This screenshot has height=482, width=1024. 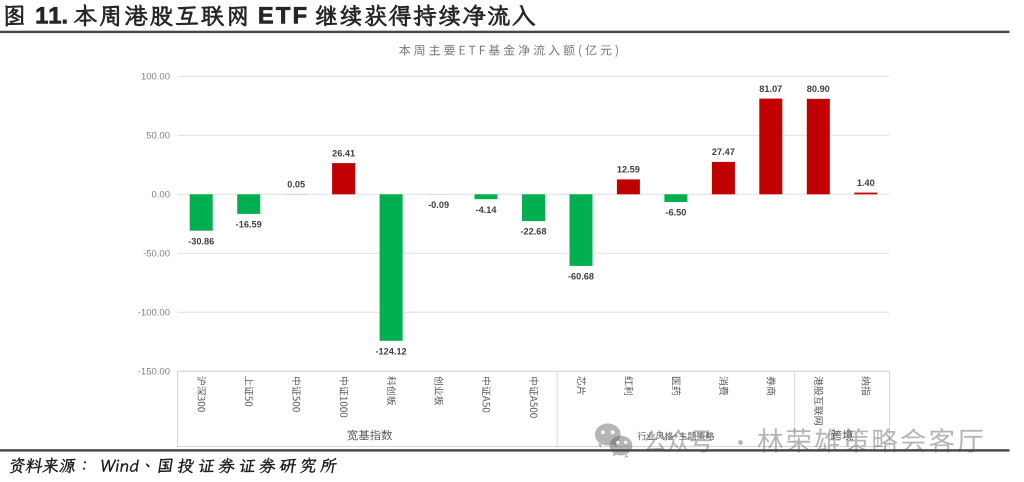 What do you see at coordinates (723, 152) in the screenshot?
I see `svg-text: 27.47` at bounding box center [723, 152].